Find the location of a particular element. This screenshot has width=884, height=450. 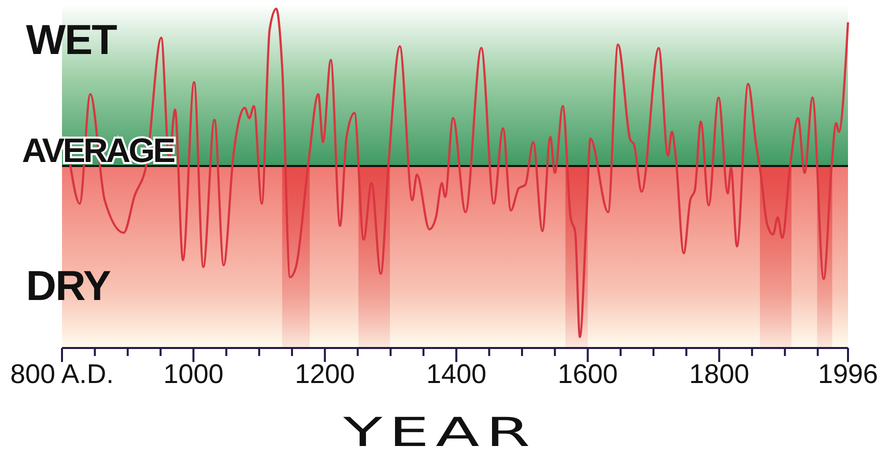

x-axis-title: YEAR is located at coordinates (439, 429).